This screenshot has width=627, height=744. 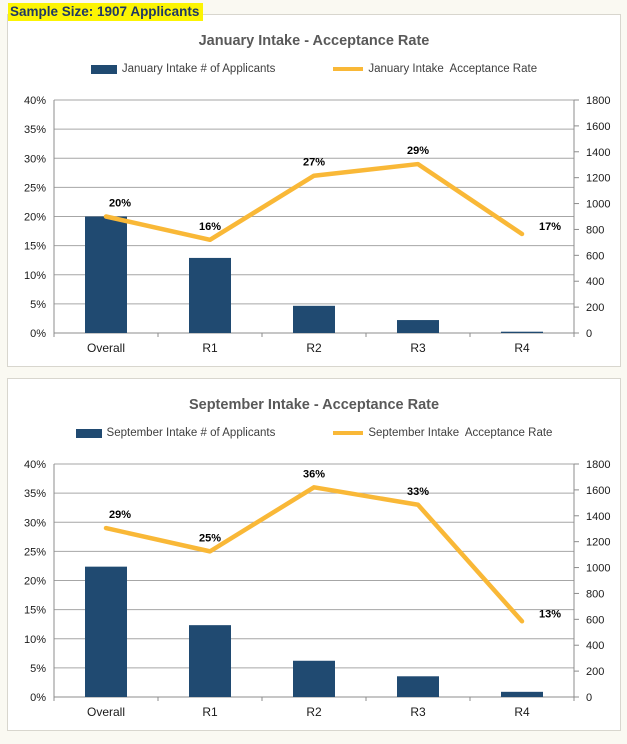 I want to click on line-data-label: 16%, so click(x=210, y=227).